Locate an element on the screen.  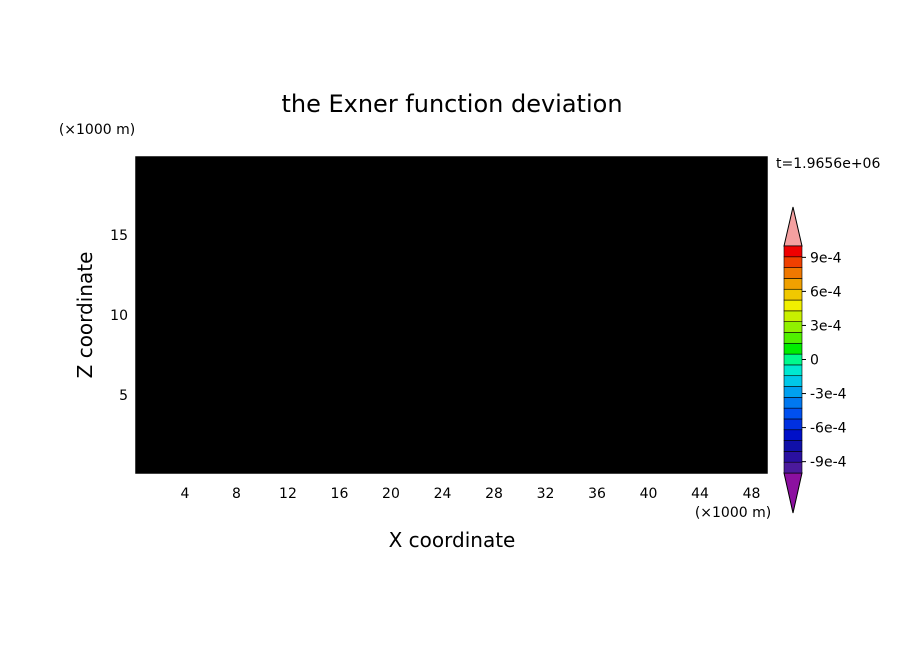
colorbar-tick-label: -9e-4 is located at coordinates (828, 463).